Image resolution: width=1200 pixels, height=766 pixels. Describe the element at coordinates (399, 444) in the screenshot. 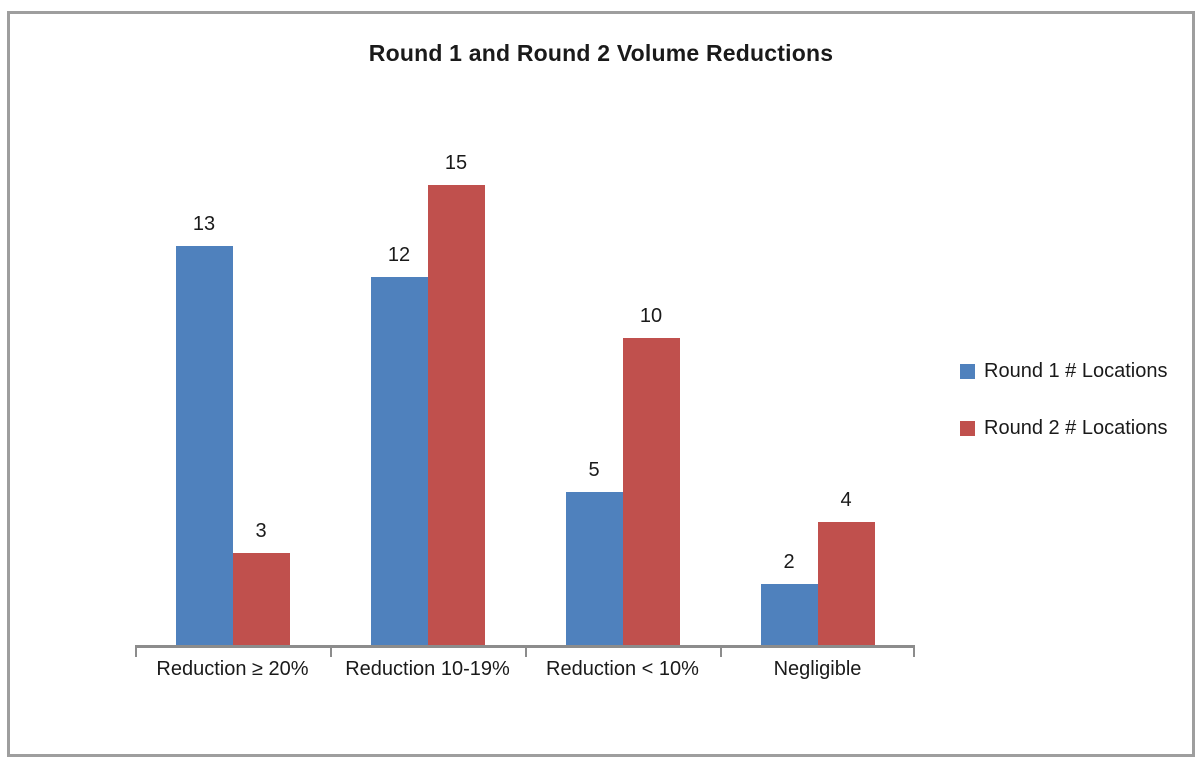

I see `series-1-bar: 12` at that location.